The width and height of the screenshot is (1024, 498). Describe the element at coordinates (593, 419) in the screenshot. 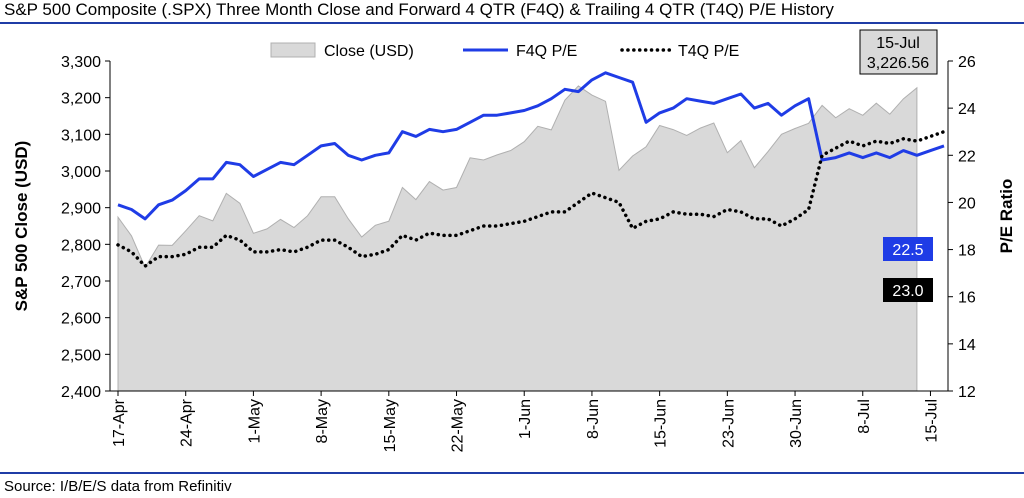

I see `x-tick-label: 8-Jun` at that location.